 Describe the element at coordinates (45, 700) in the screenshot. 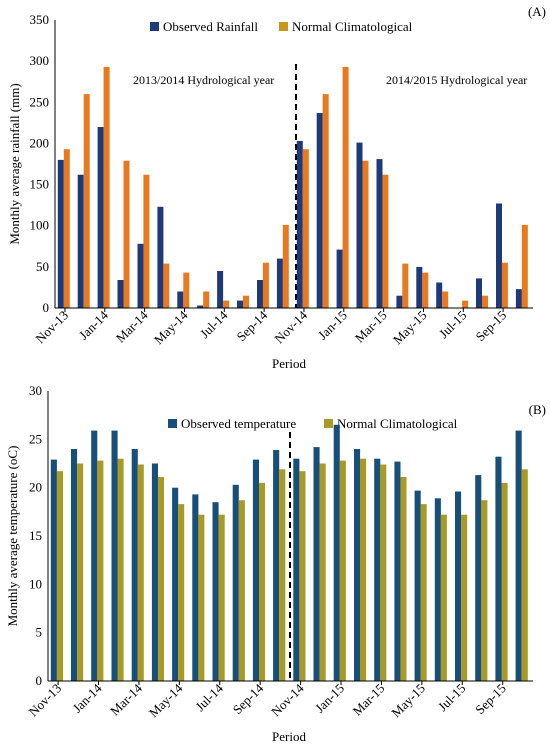

I see `chart-b-x-tick-label: Nov-13` at that location.